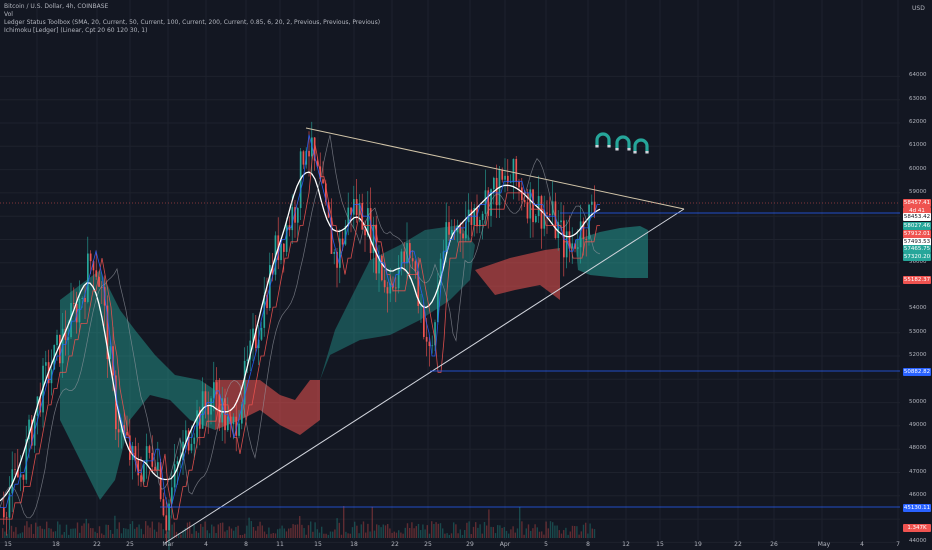 The width and height of the screenshot is (932, 550). I want to click on upper-trendline, so click(495, 168).